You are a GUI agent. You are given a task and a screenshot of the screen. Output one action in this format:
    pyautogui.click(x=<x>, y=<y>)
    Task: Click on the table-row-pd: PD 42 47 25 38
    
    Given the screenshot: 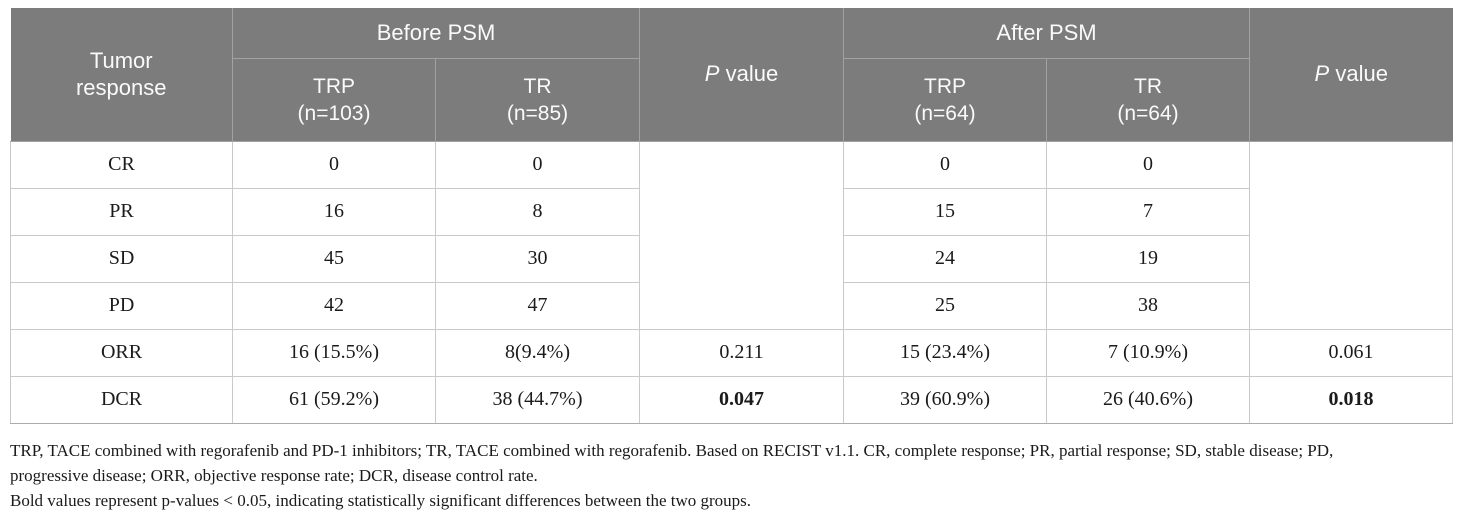 What is the action you would take?
    pyautogui.click(x=731, y=305)
    